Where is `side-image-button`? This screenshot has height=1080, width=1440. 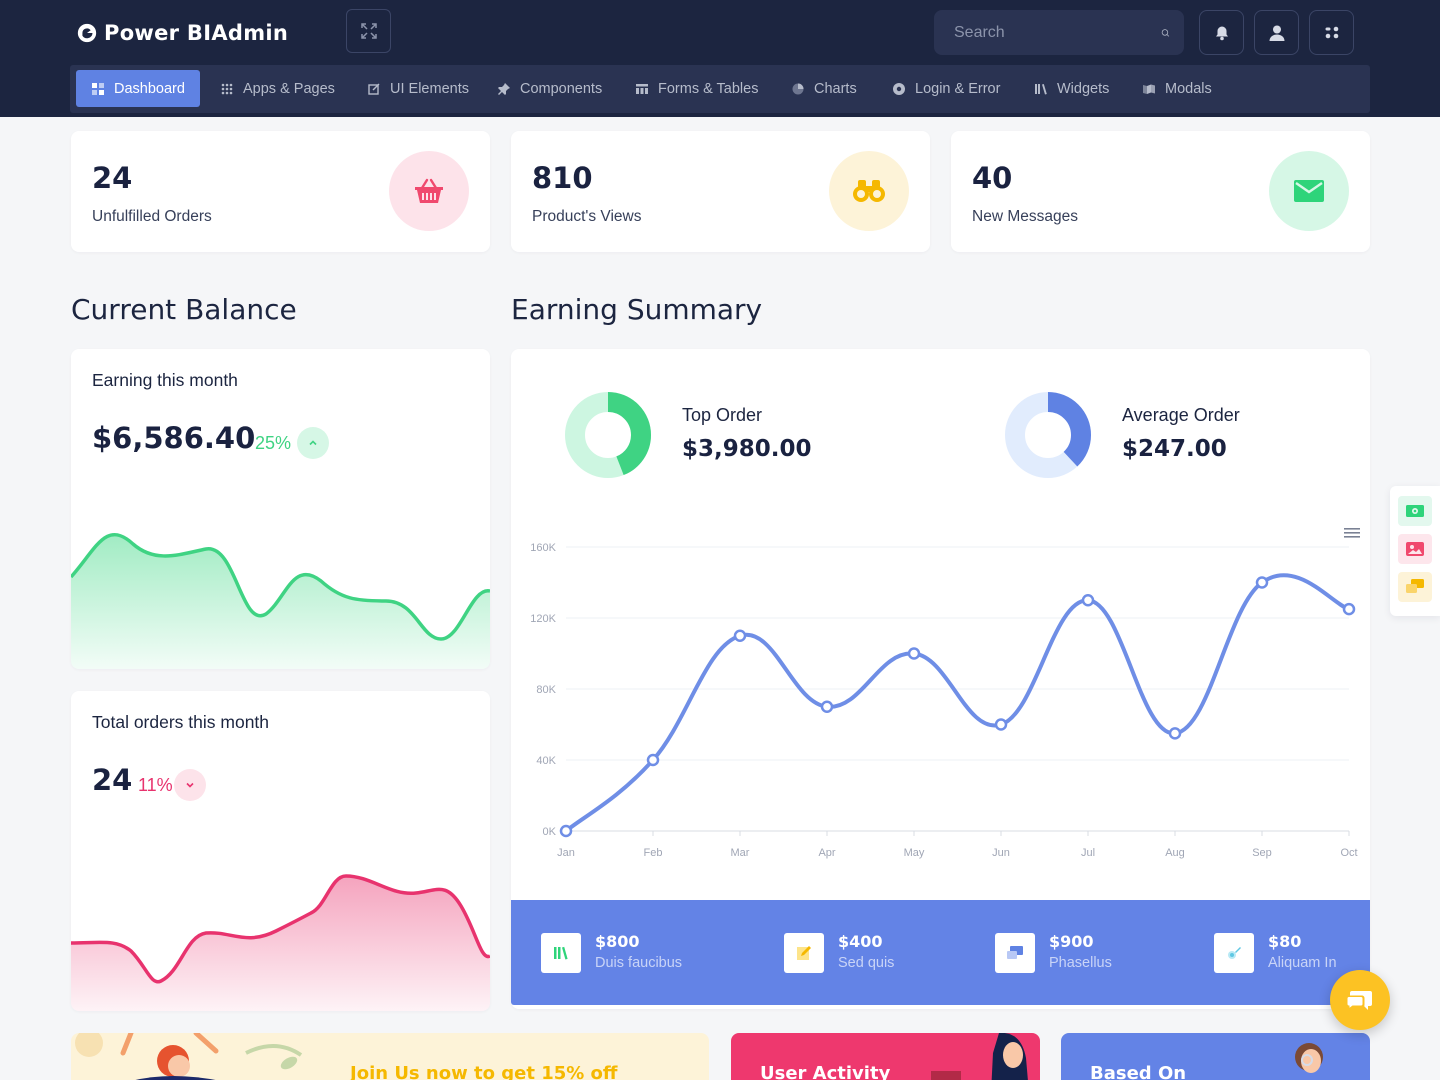
side-image-button is located at coordinates (1415, 549).